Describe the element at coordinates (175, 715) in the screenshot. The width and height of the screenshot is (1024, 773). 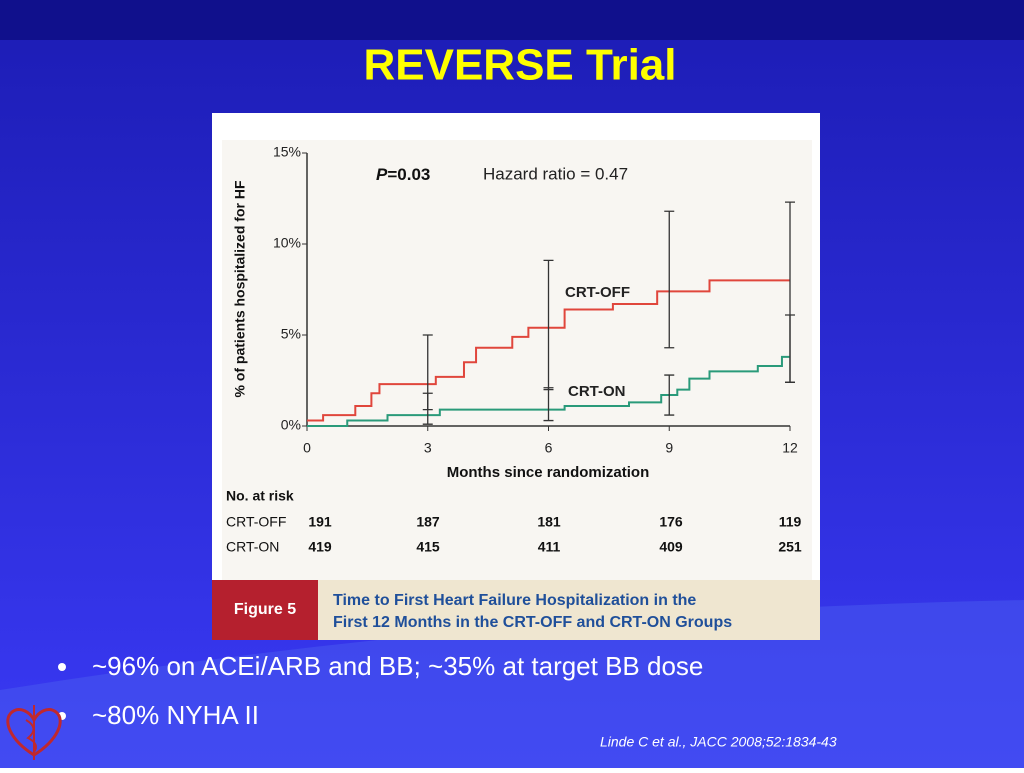
I see `bullet: ~80% NYHA II` at that location.